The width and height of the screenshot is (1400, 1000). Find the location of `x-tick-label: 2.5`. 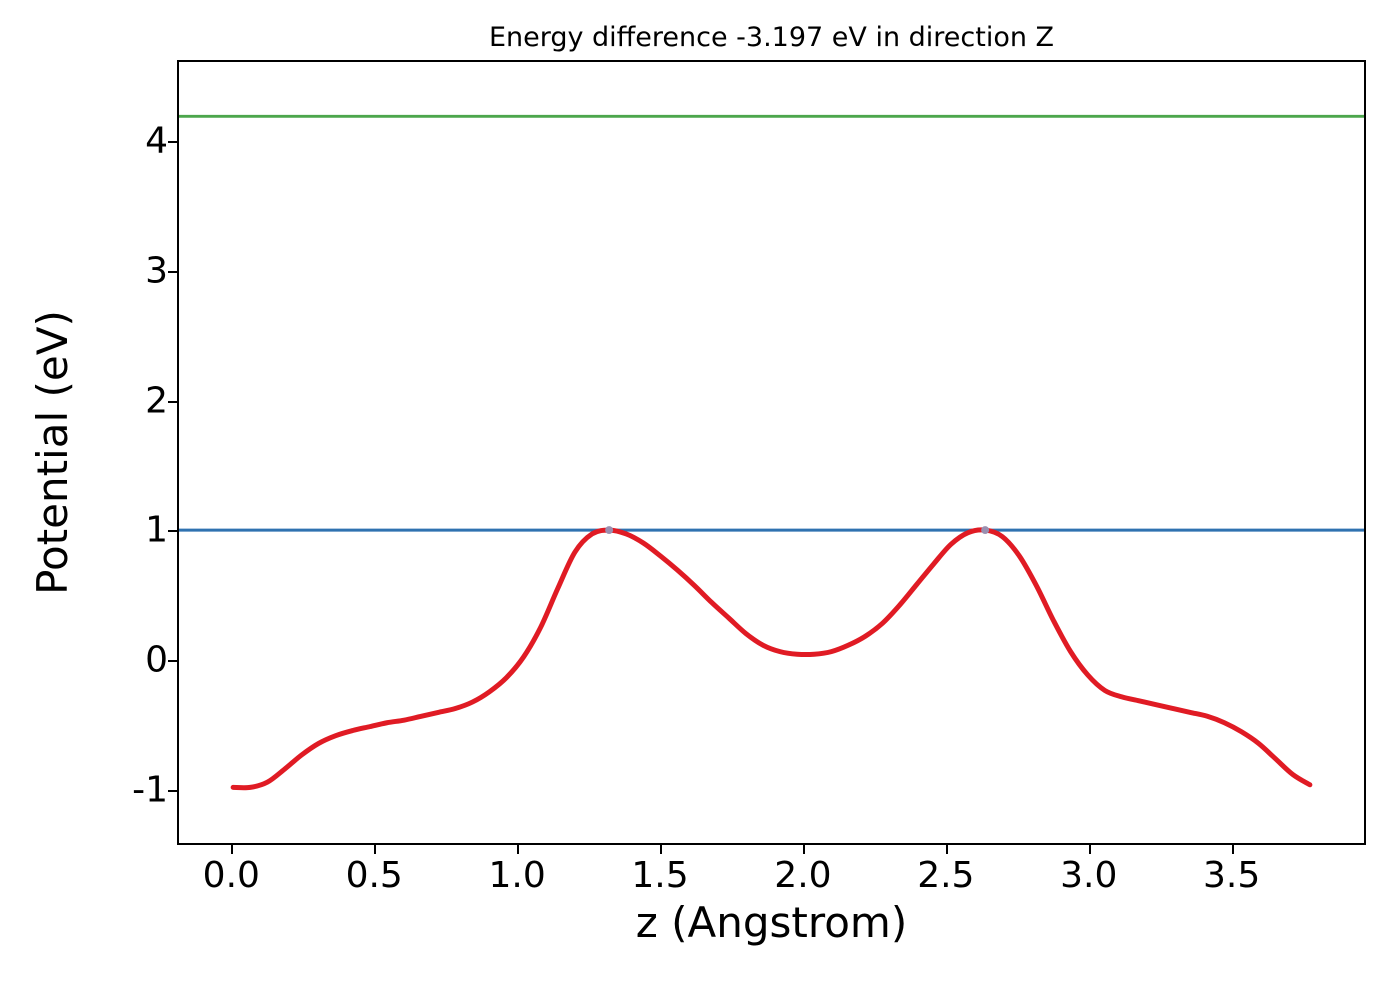

x-tick-label: 2.5 is located at coordinates (946, 875).